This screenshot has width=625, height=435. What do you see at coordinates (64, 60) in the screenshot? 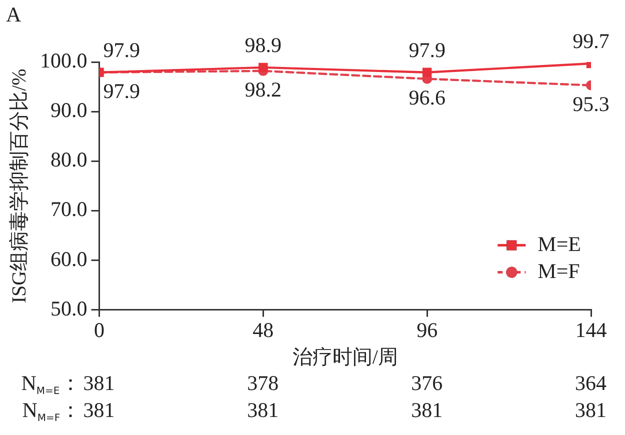
I see `y-tick-label: 100.0` at bounding box center [64, 60].